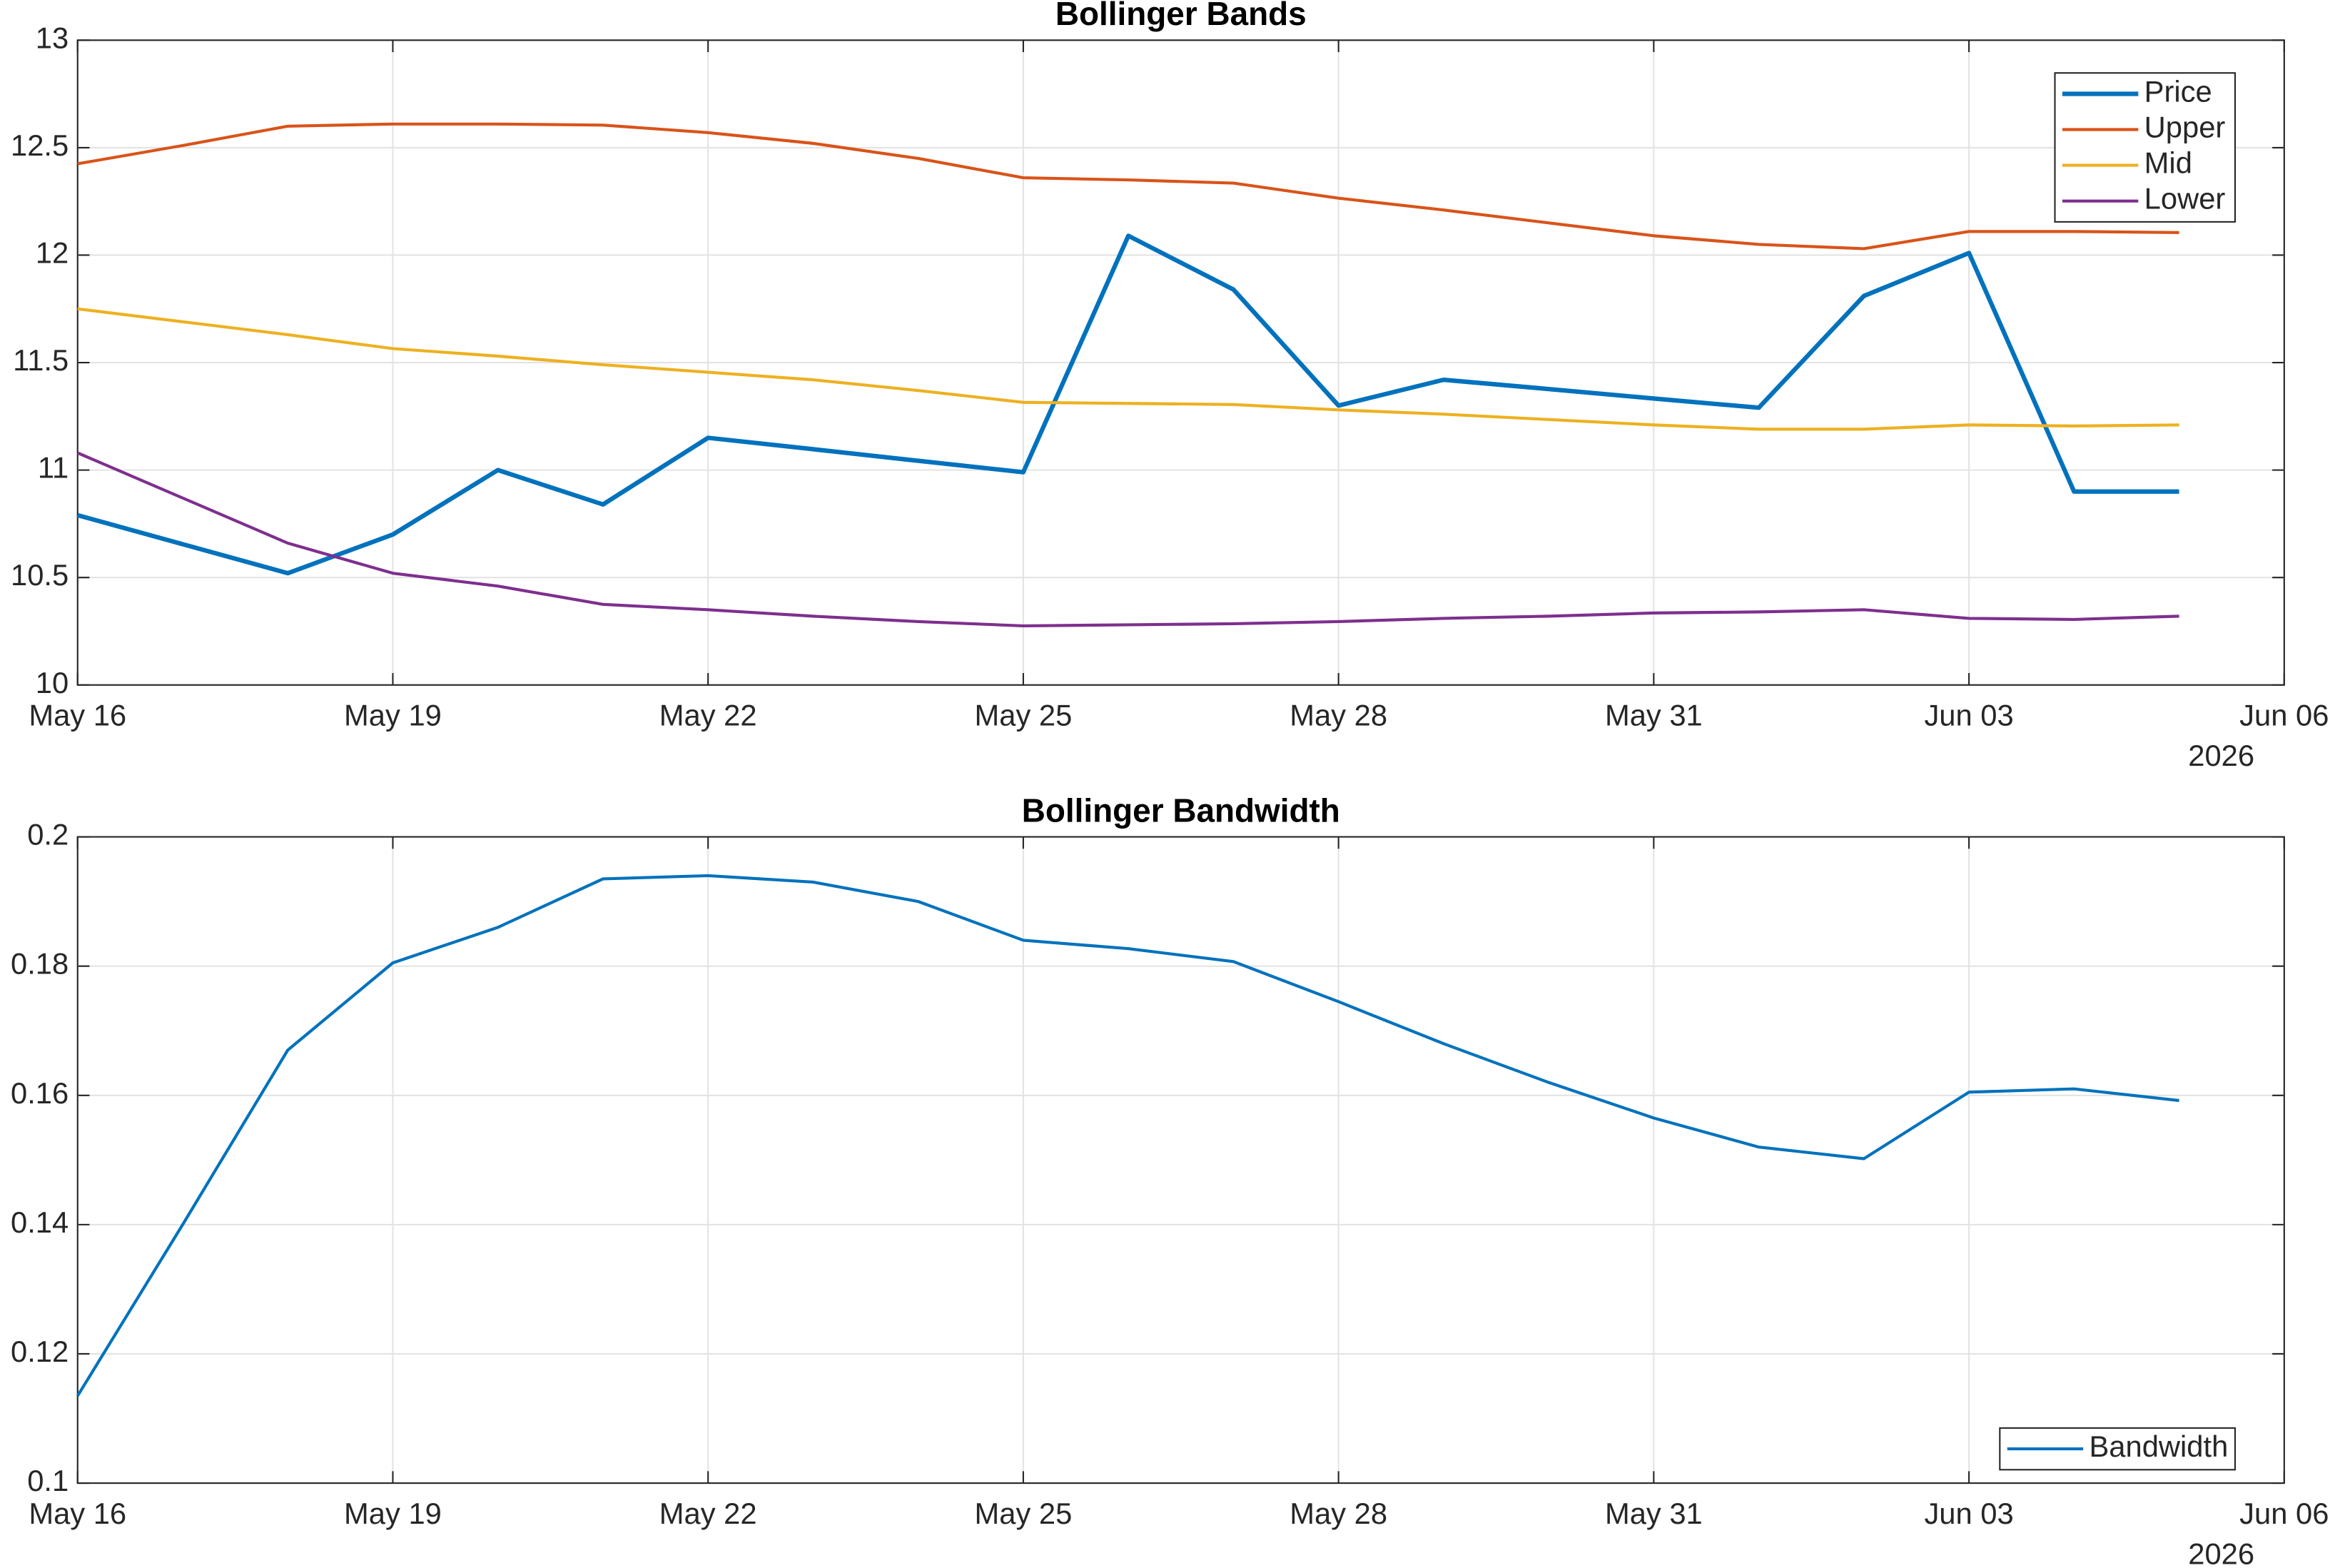 This screenshot has height=1568, width=2335. I want to click on y-tick-label: 13, so click(52, 37).